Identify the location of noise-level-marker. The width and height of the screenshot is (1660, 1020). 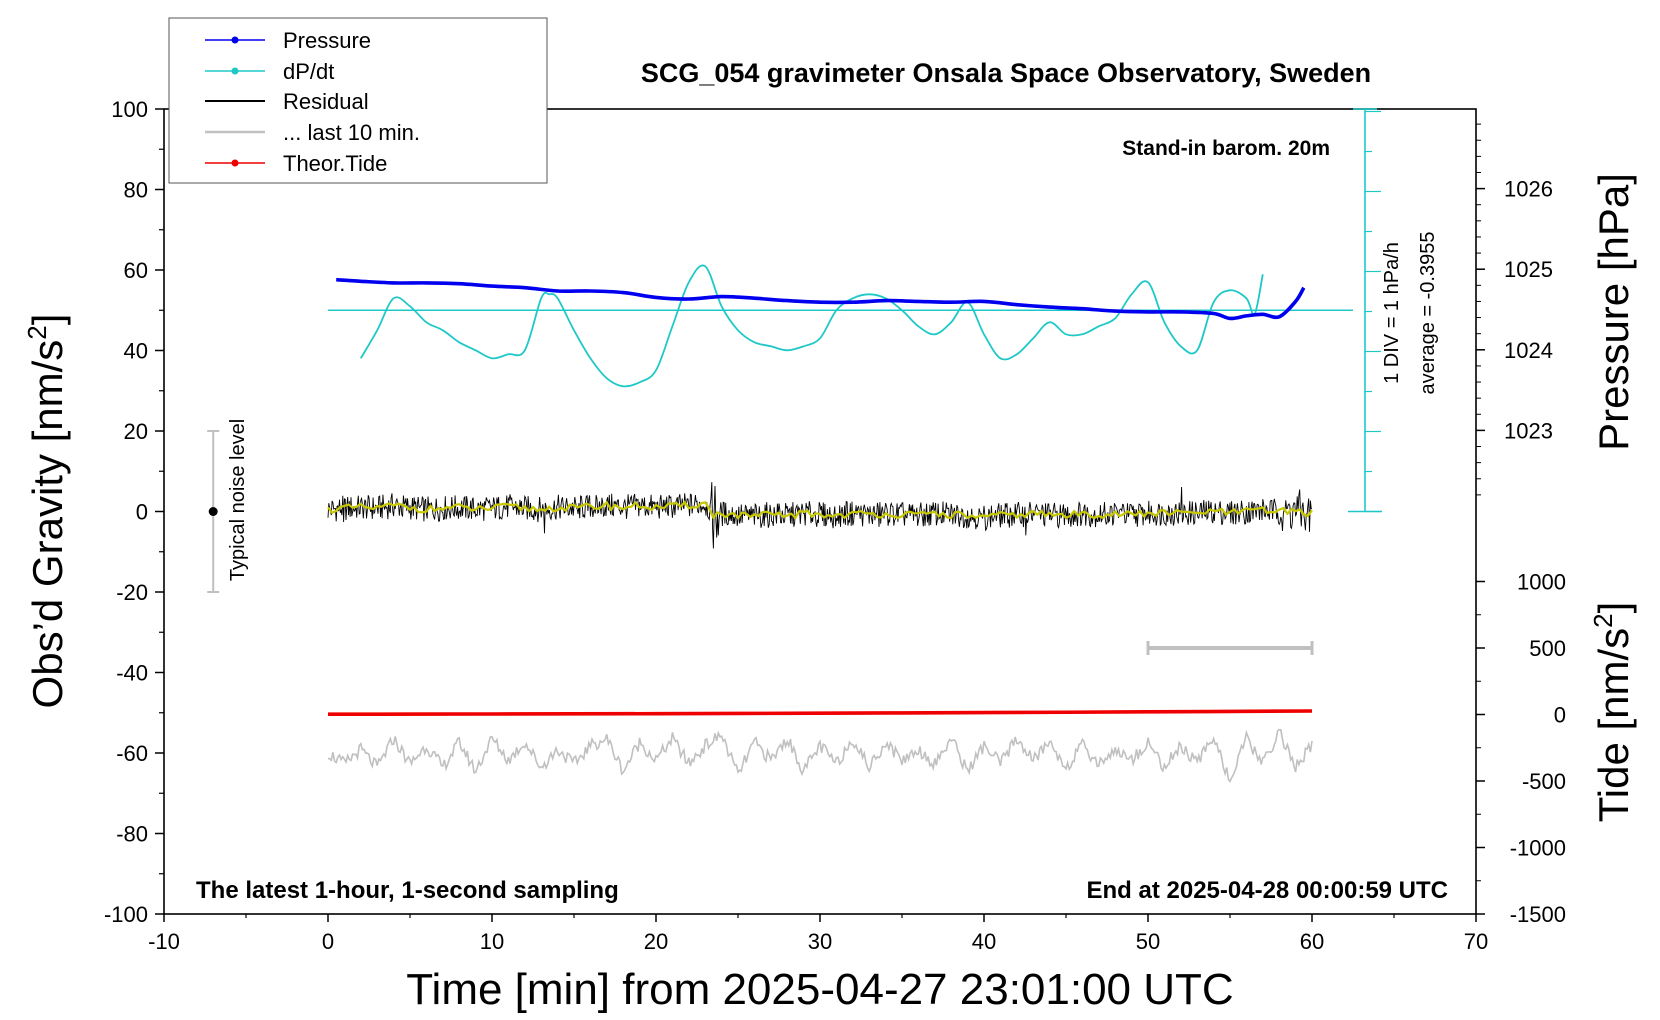
(213, 511).